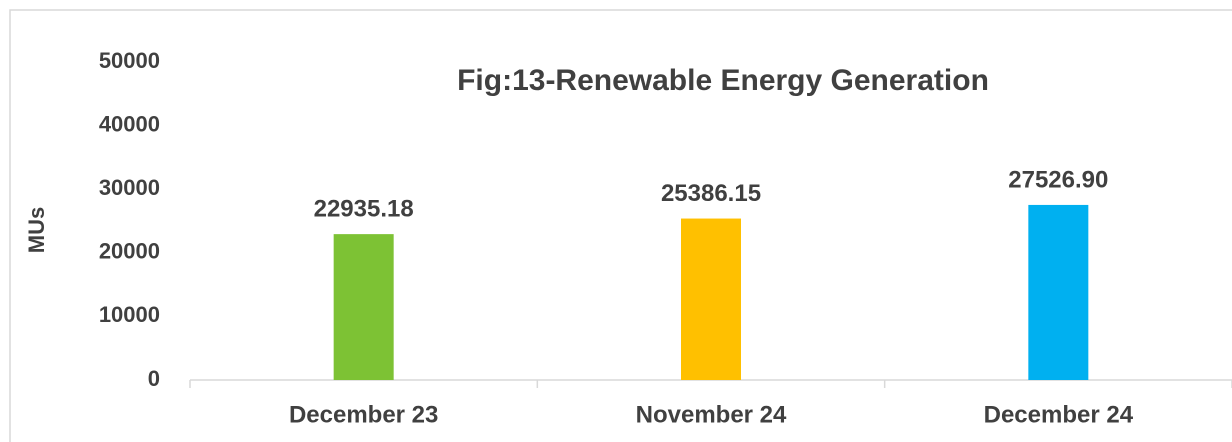 This screenshot has width=1232, height=442. I want to click on y-tick-label: 20000, so click(129, 251).